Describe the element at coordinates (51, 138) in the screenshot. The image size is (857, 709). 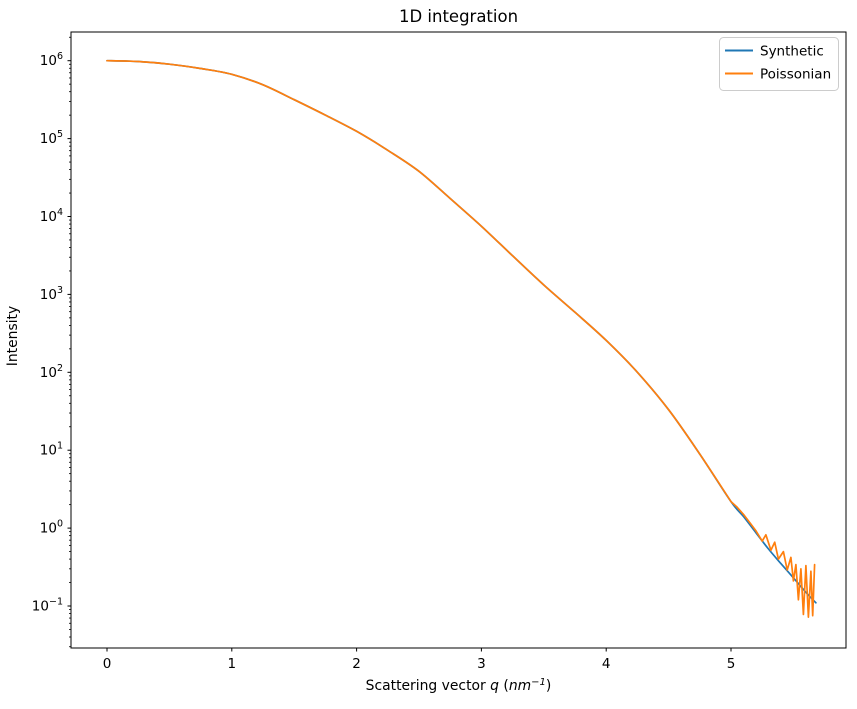
I see `y-tick-label: 10⁵` at that location.